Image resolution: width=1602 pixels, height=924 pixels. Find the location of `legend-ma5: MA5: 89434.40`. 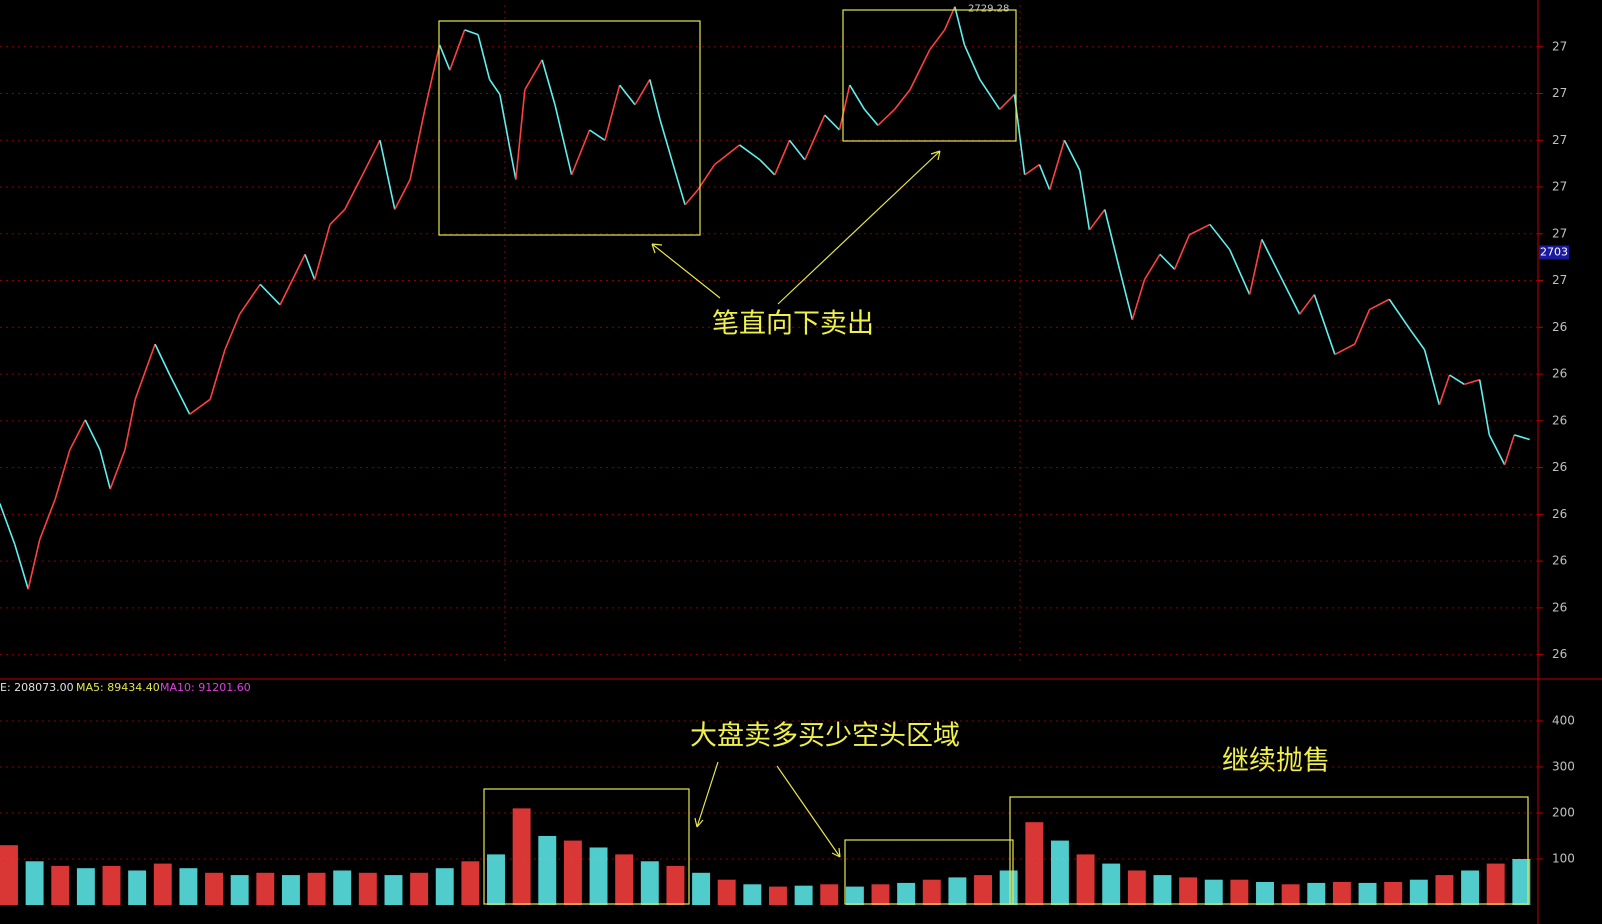

legend-ma5: MA5: 89434.40 is located at coordinates (118, 687).